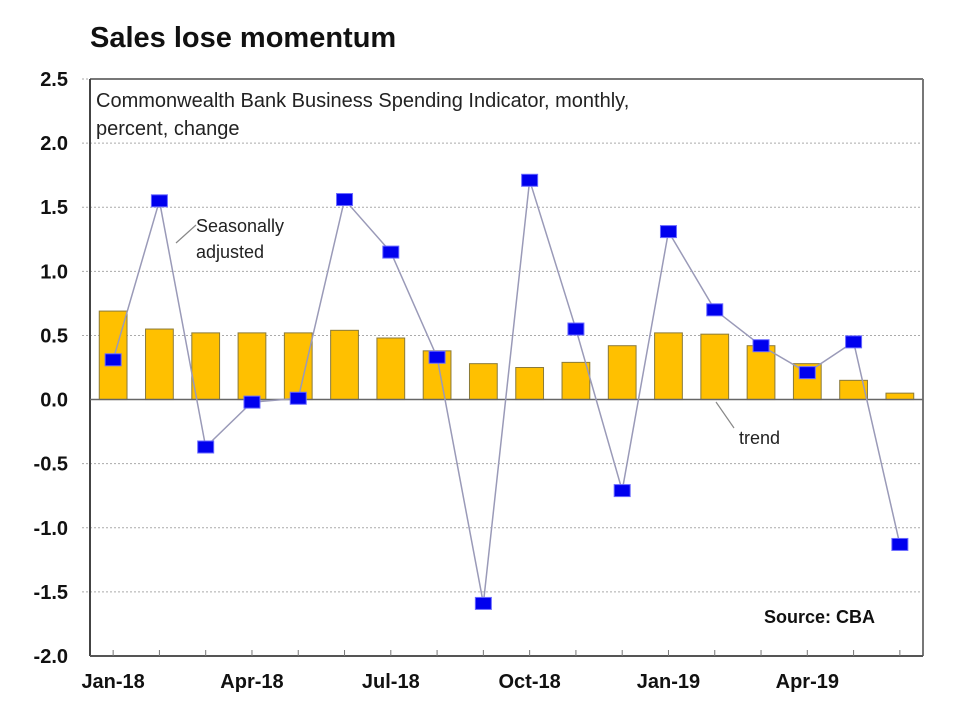 The height and width of the screenshot is (727, 955). I want to click on sa-callout-line, so click(186, 234).